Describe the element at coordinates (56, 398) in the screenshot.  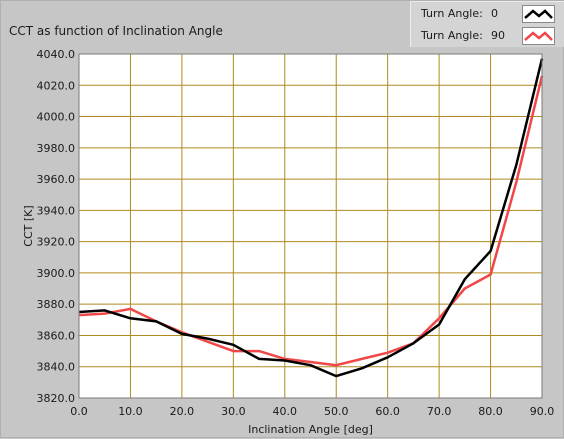
I see `y-tick-label: 3820.0` at that location.